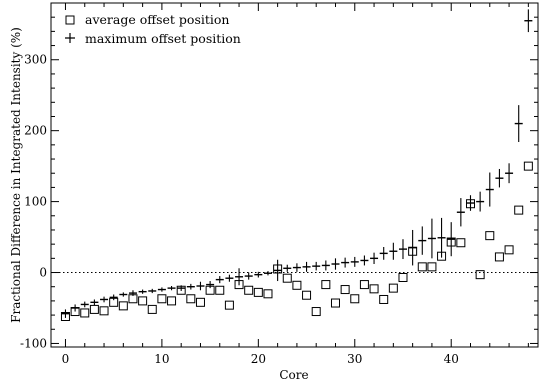  What do you see at coordinates (161, 359) in the screenshot?
I see `x-tick-label: 10` at bounding box center [161, 359].